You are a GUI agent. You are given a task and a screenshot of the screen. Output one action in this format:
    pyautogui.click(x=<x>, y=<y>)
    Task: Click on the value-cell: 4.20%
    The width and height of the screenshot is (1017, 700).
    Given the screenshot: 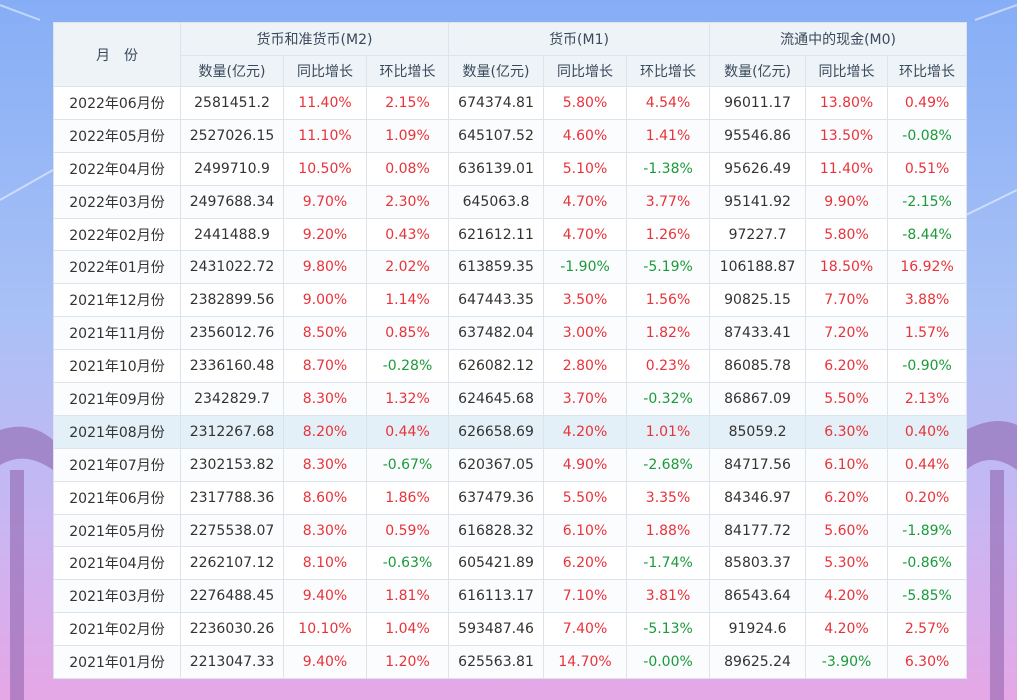 What is the action you would take?
    pyautogui.click(x=847, y=629)
    